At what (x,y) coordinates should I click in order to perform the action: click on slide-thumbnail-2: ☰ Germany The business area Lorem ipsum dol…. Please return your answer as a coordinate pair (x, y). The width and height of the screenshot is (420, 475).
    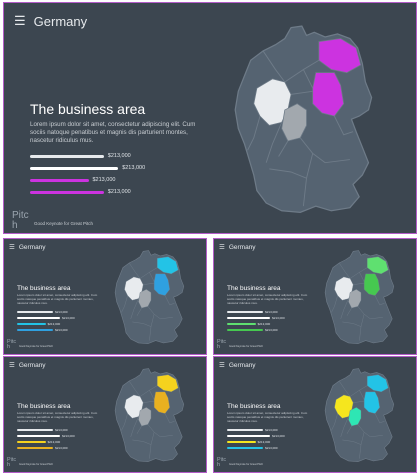
    Looking at the image, I should click on (315, 296).